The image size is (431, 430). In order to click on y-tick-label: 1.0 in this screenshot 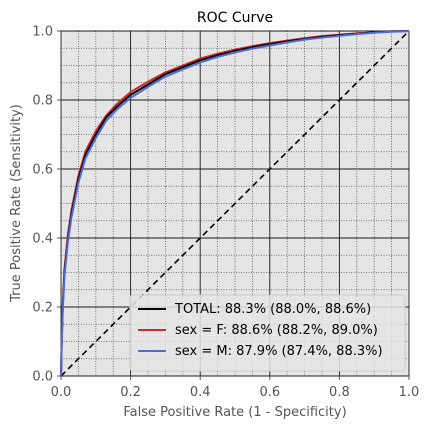, I will do `click(42, 32)`.